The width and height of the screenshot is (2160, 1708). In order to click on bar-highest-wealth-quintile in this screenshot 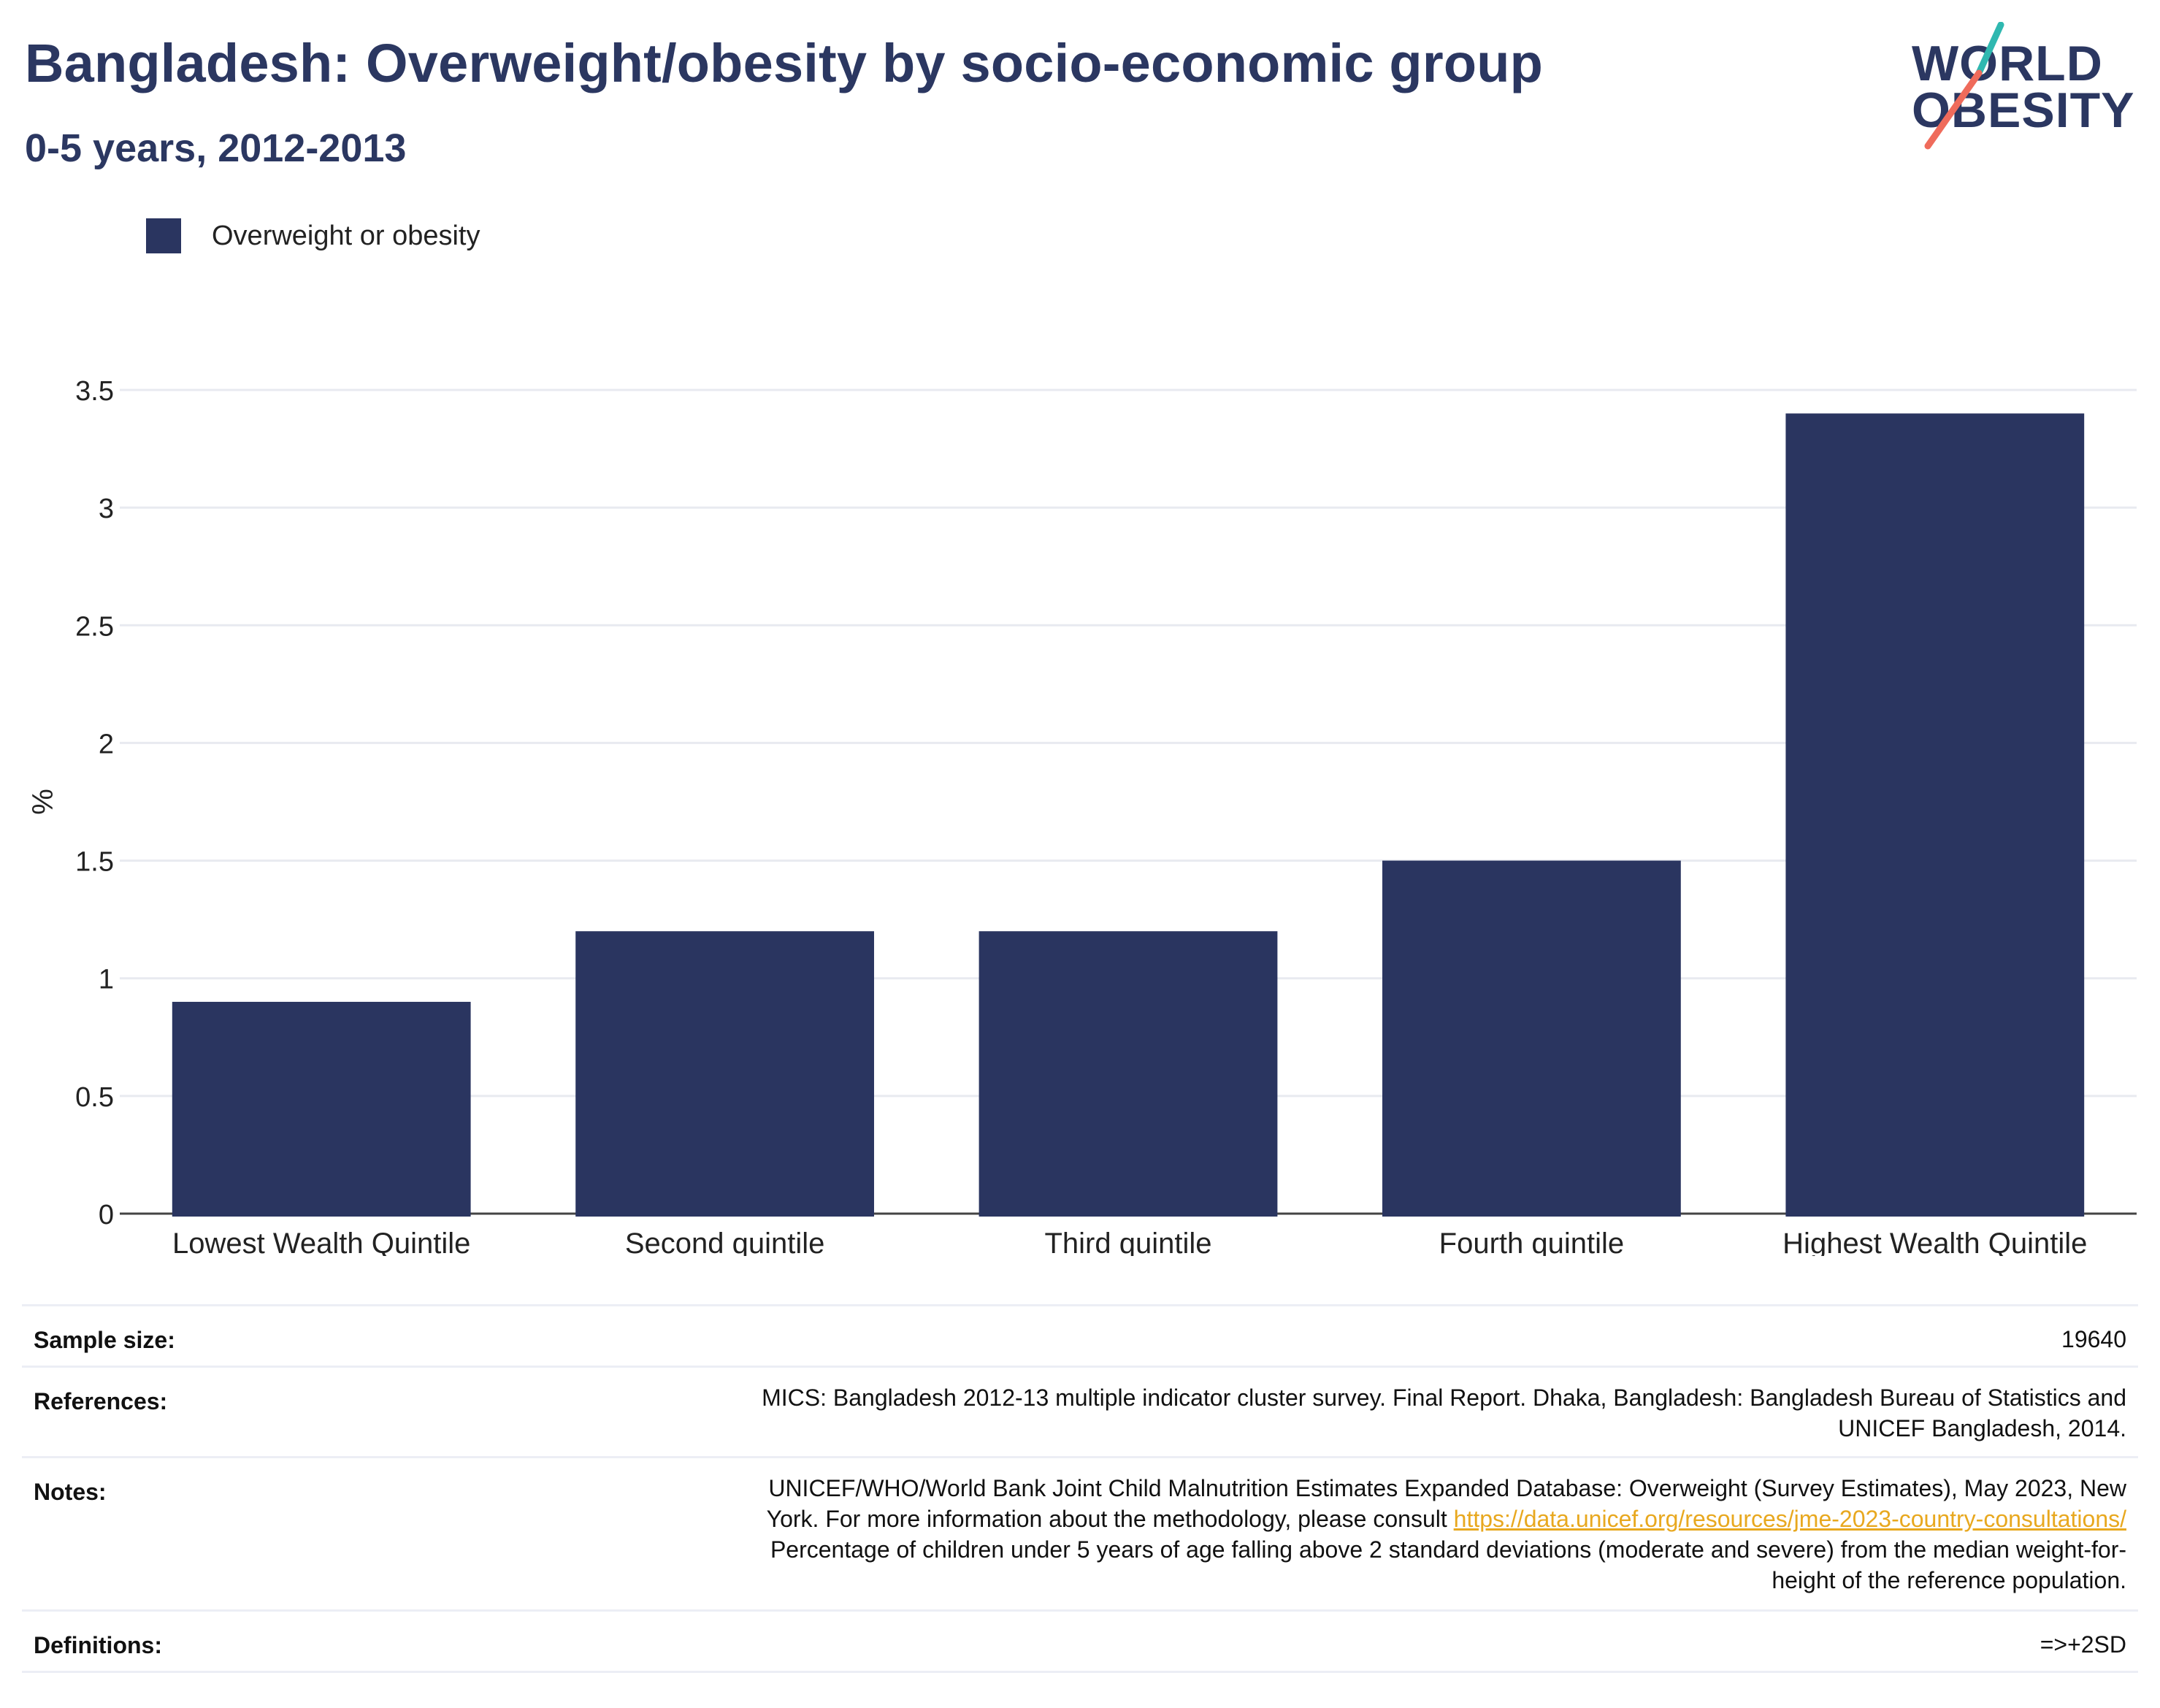, I will do `click(1935, 815)`.